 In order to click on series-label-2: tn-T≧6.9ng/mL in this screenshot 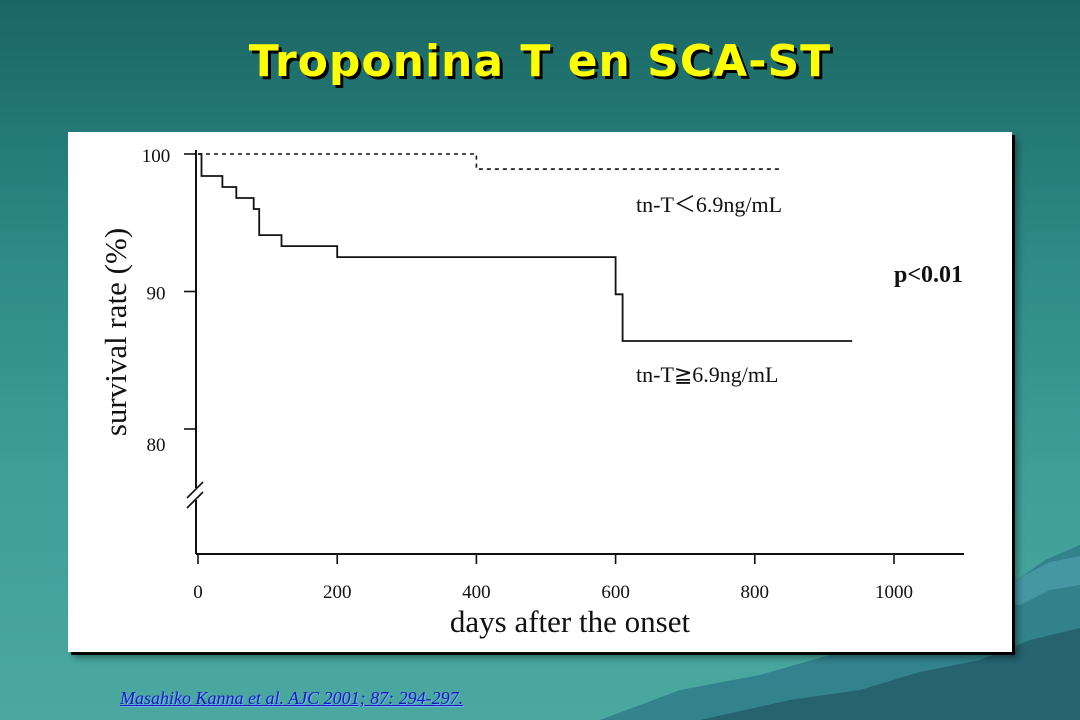, I will do `click(707, 374)`.